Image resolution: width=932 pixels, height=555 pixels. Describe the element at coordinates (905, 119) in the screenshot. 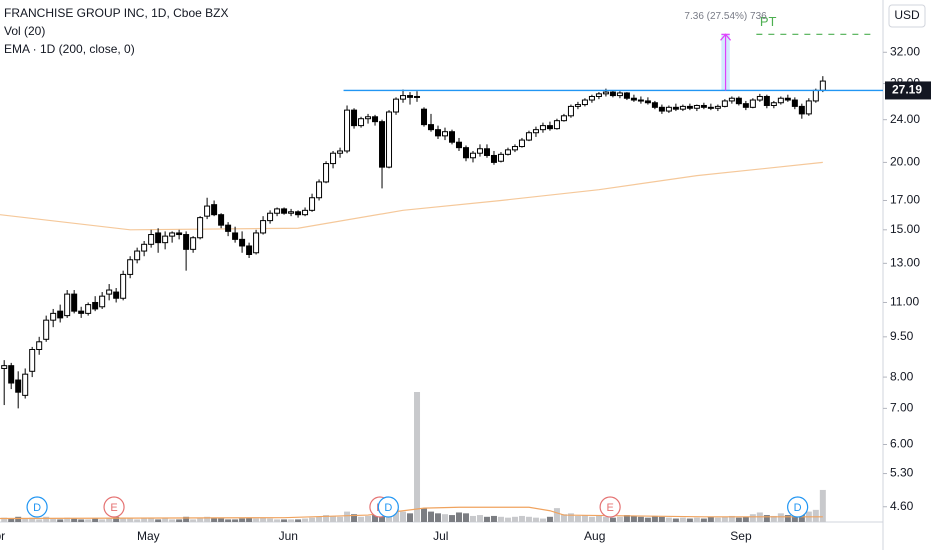

I see `y-tick-label: 24.00` at that location.